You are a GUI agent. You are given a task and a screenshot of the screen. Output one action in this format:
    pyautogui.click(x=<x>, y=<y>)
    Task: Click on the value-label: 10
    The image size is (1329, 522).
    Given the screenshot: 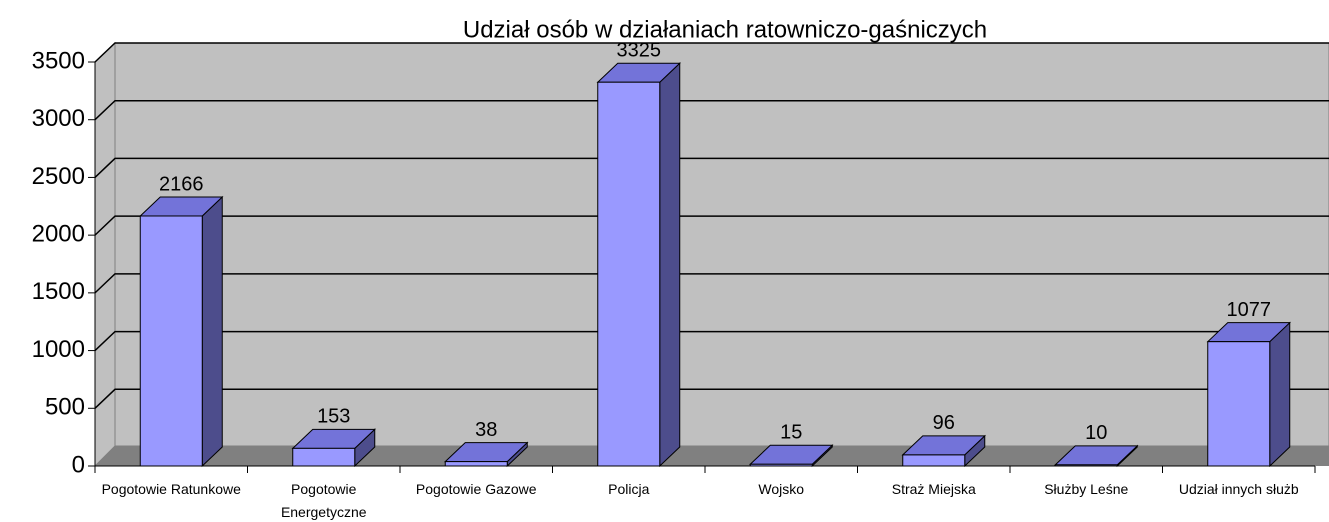 What is the action you would take?
    pyautogui.click(x=1096, y=433)
    